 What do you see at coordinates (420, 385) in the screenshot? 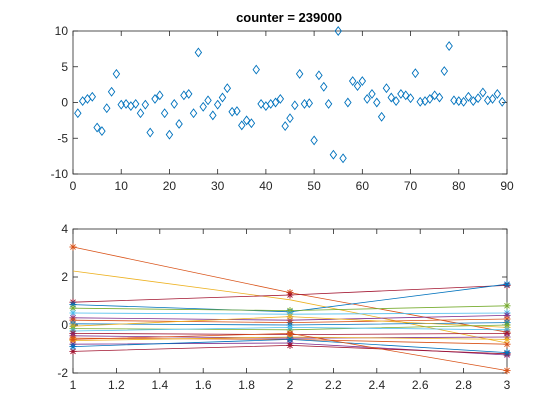
I see `bottom-x-tick-label: 2.6` at bounding box center [420, 385].